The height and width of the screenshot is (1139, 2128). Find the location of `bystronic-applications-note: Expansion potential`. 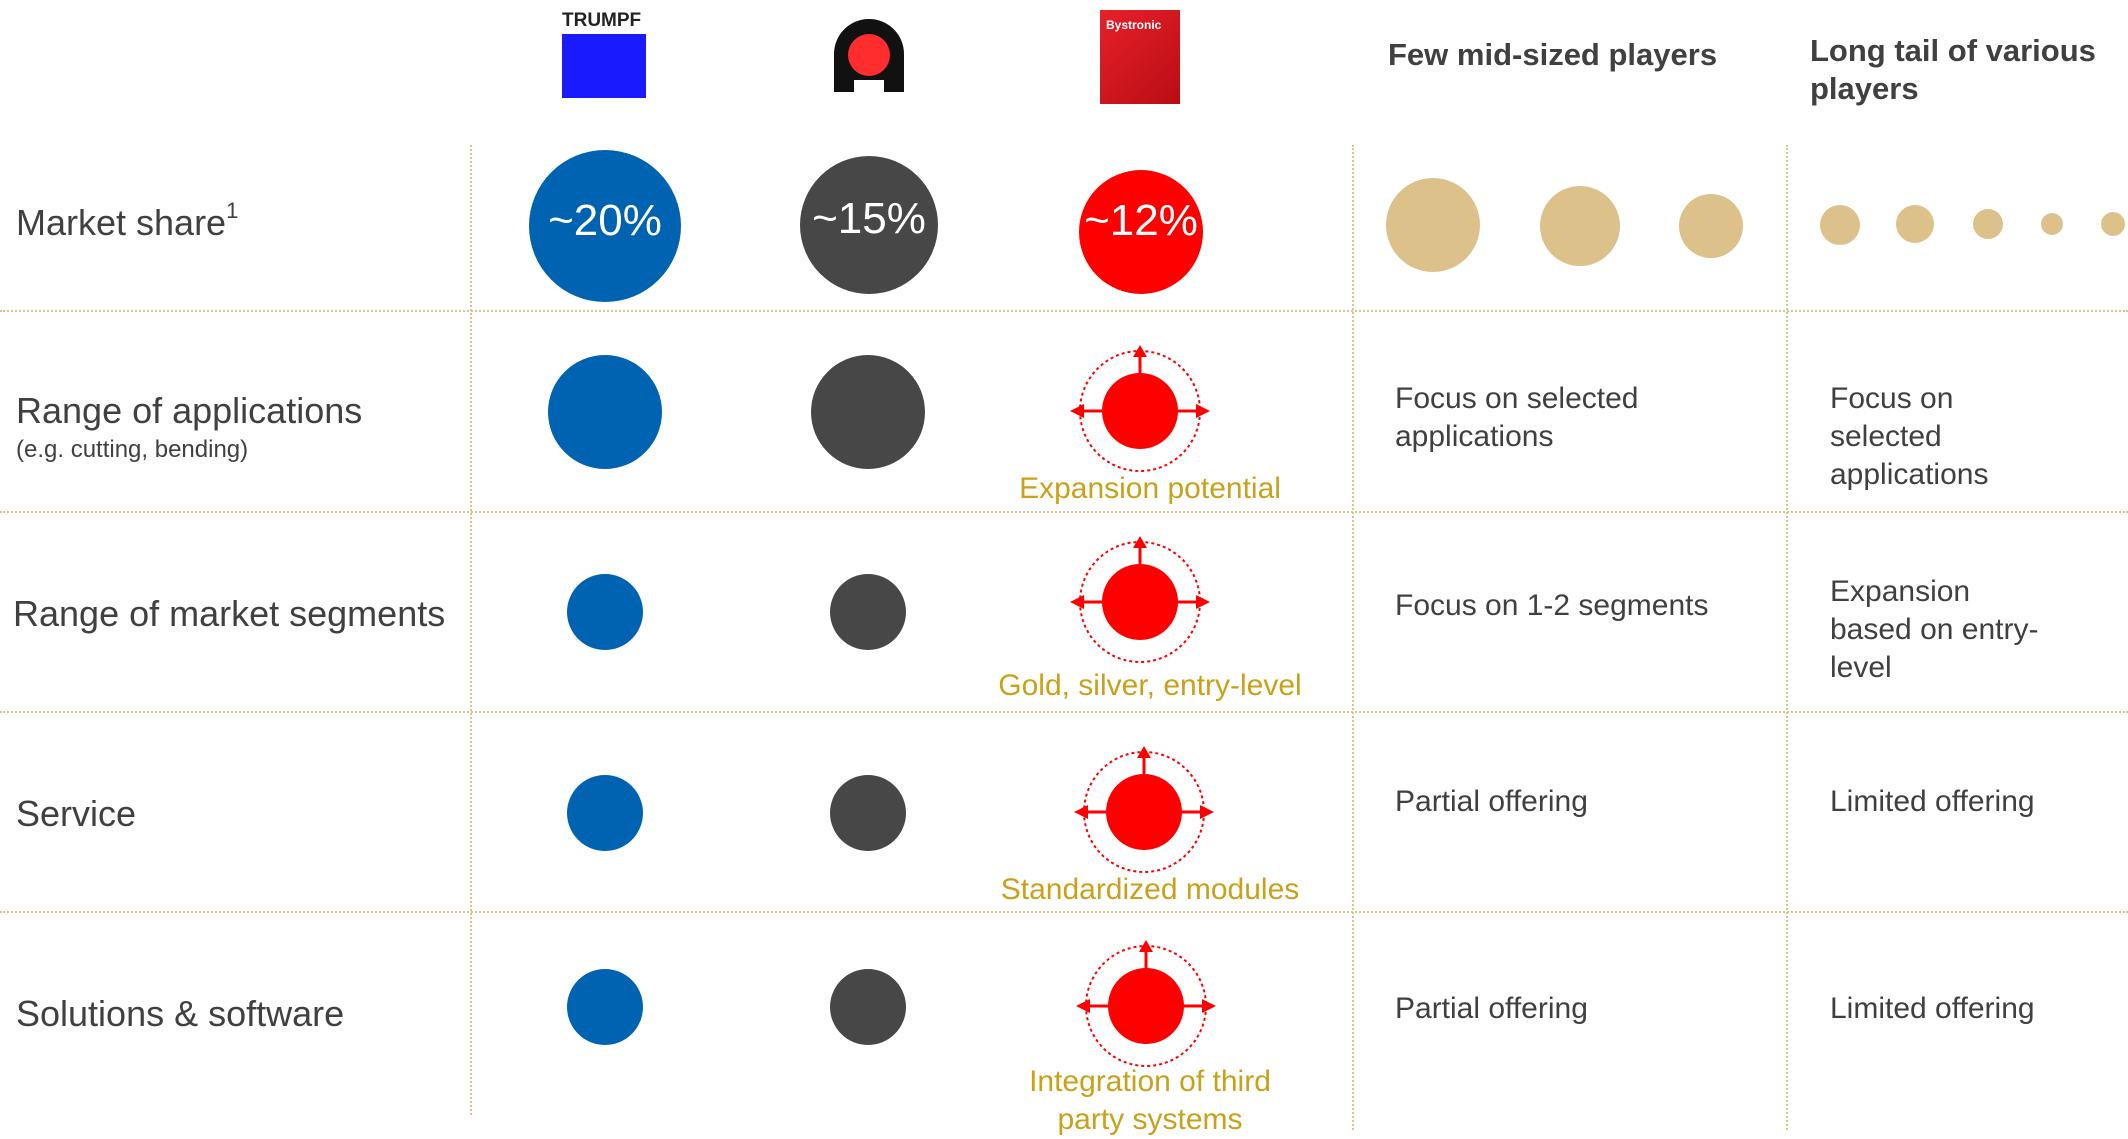

bystronic-applications-note: Expansion potential is located at coordinates (1150, 489).